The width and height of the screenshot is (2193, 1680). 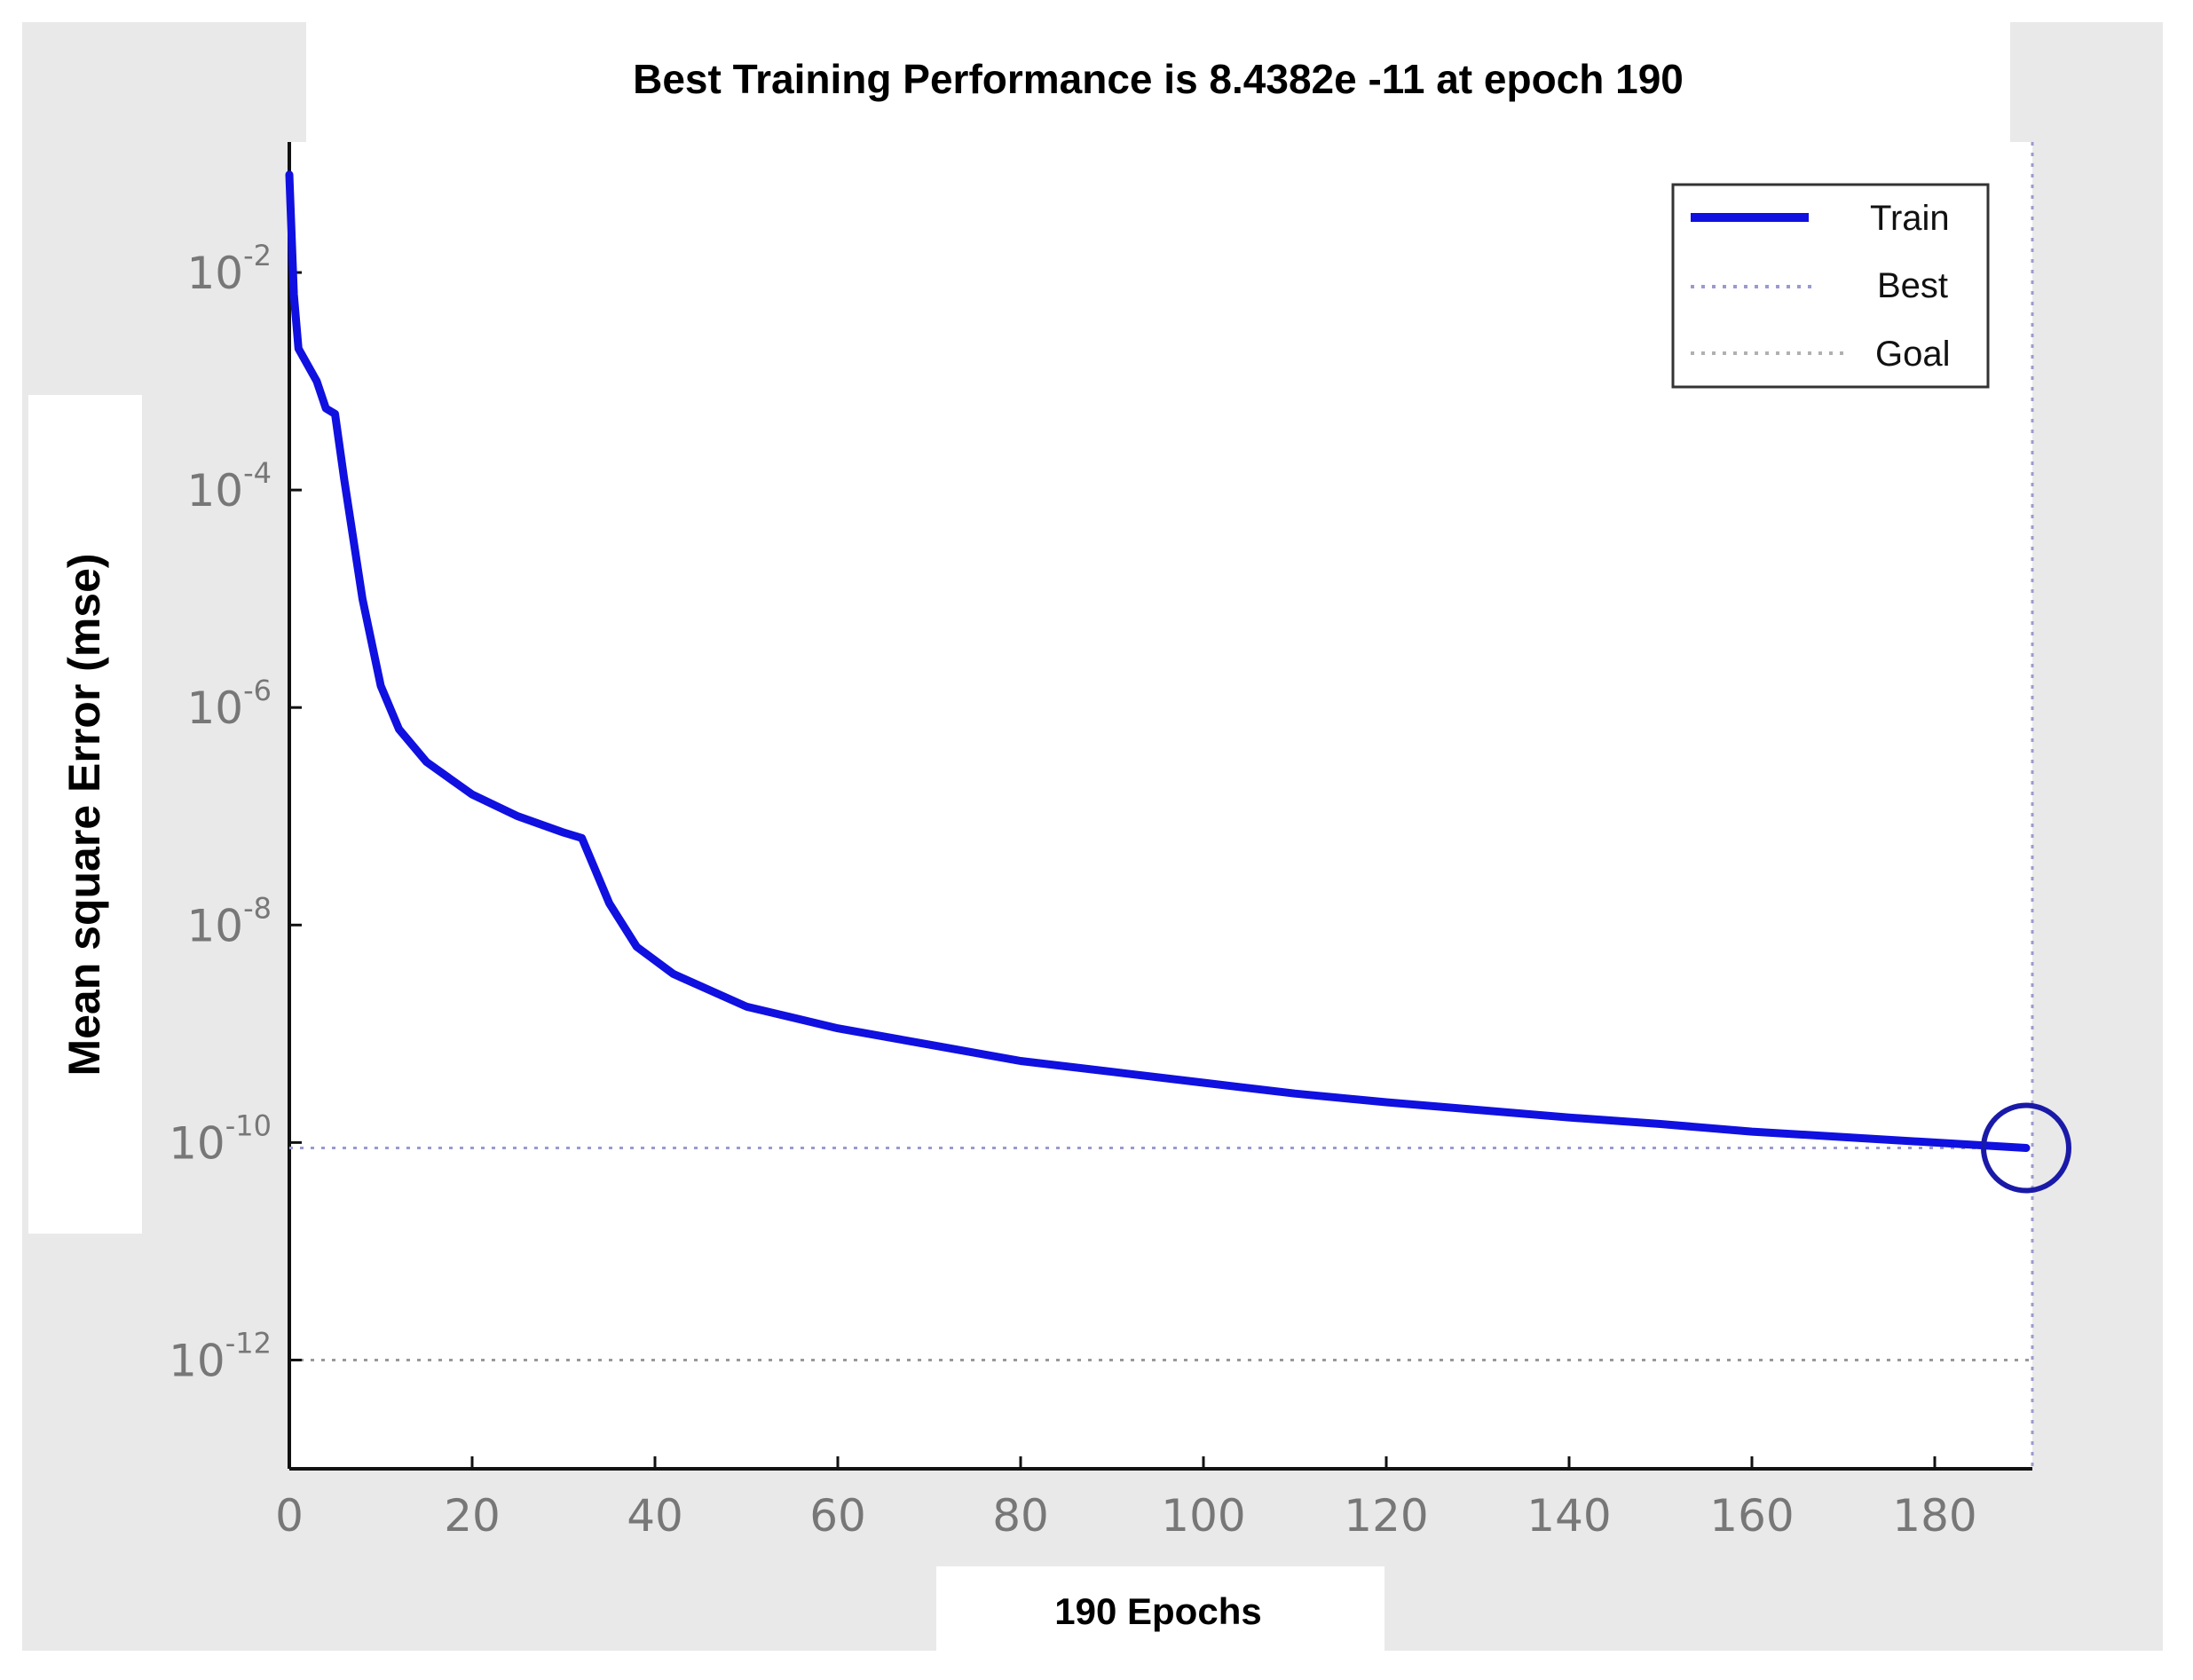 What do you see at coordinates (2026, 1148) in the screenshot?
I see `best-epoch-marker` at bounding box center [2026, 1148].